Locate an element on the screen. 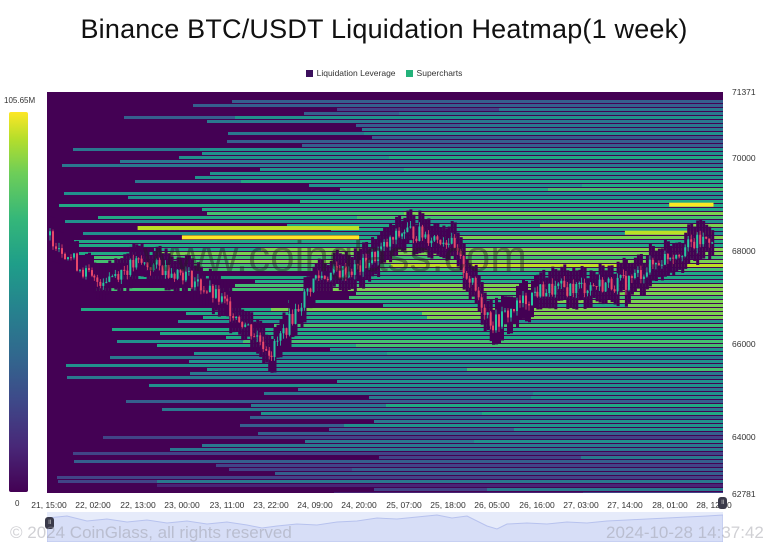 The width and height of the screenshot is (768, 548). legend-item-liquidation-leverage: Liquidation Leverage is located at coordinates (350, 73).